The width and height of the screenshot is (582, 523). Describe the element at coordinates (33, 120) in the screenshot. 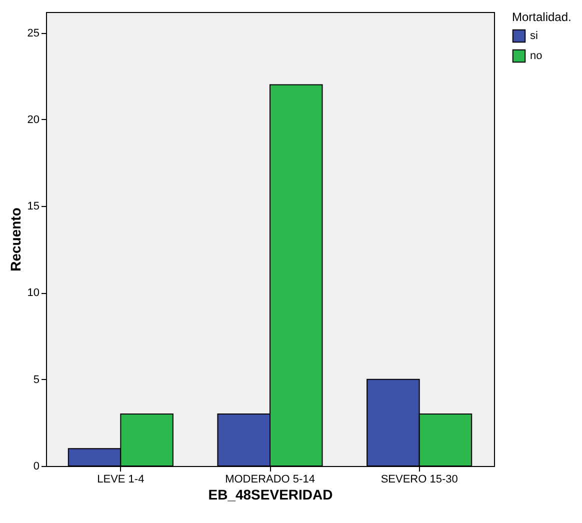

I see `y-tick-label: 20` at that location.